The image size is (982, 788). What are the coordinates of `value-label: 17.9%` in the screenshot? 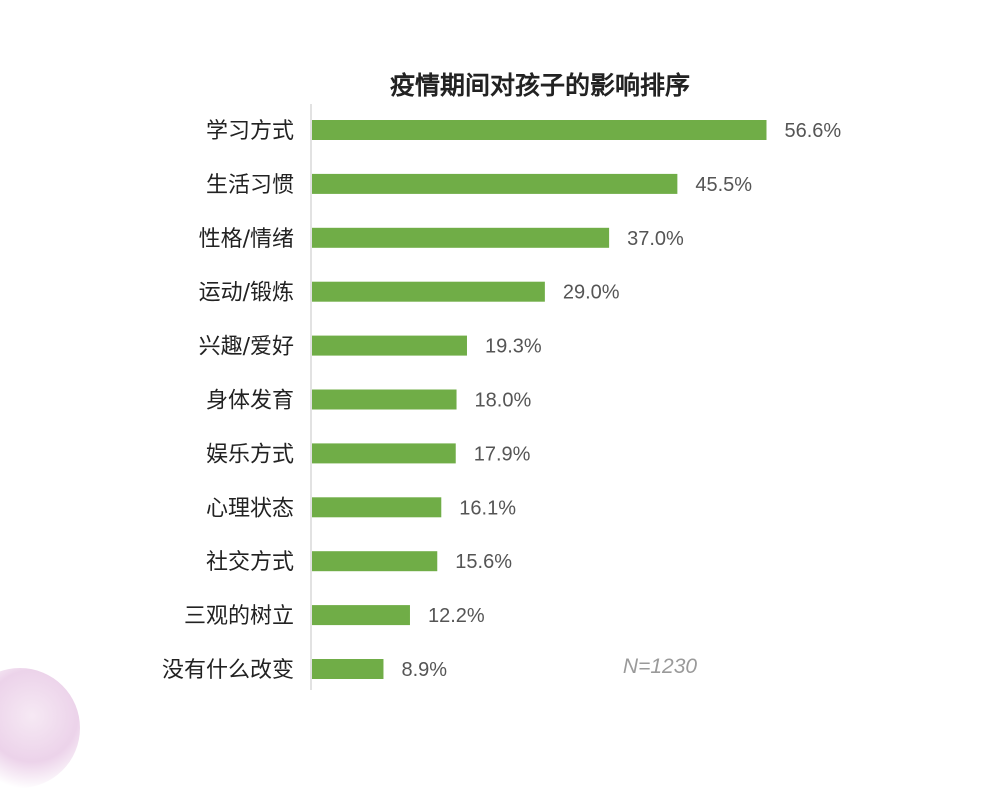 It's located at (502, 454).